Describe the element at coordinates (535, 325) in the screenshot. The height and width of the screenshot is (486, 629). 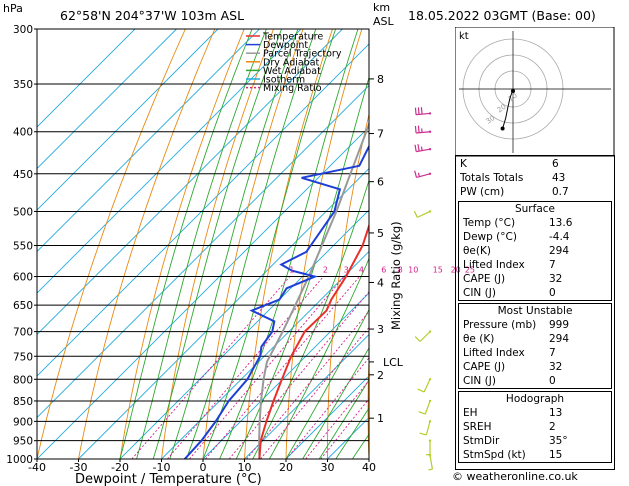
I see `index-row: Pressure (mb) 999` at that location.